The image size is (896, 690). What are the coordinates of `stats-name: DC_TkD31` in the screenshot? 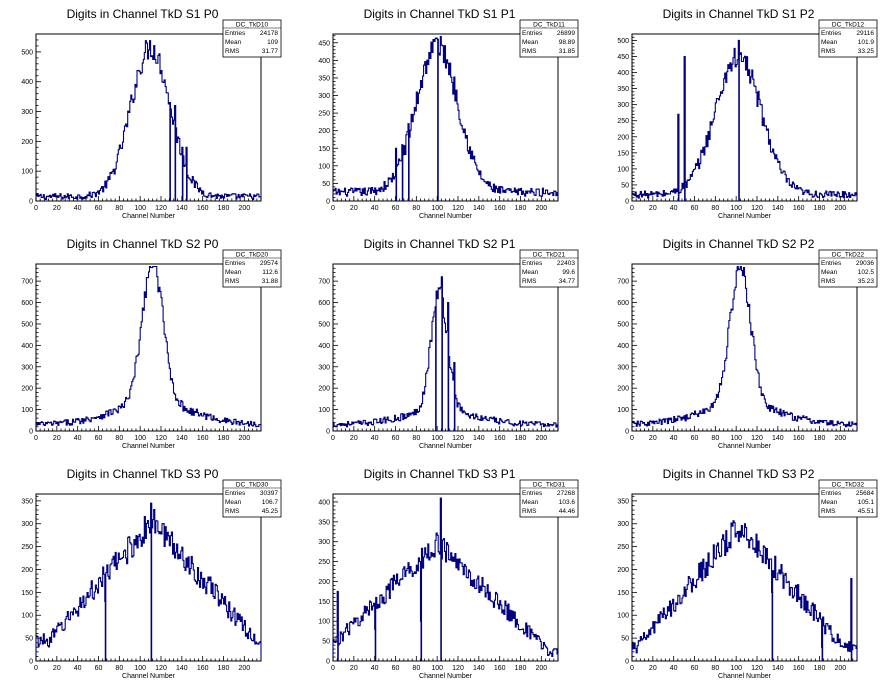 It's located at (549, 485).